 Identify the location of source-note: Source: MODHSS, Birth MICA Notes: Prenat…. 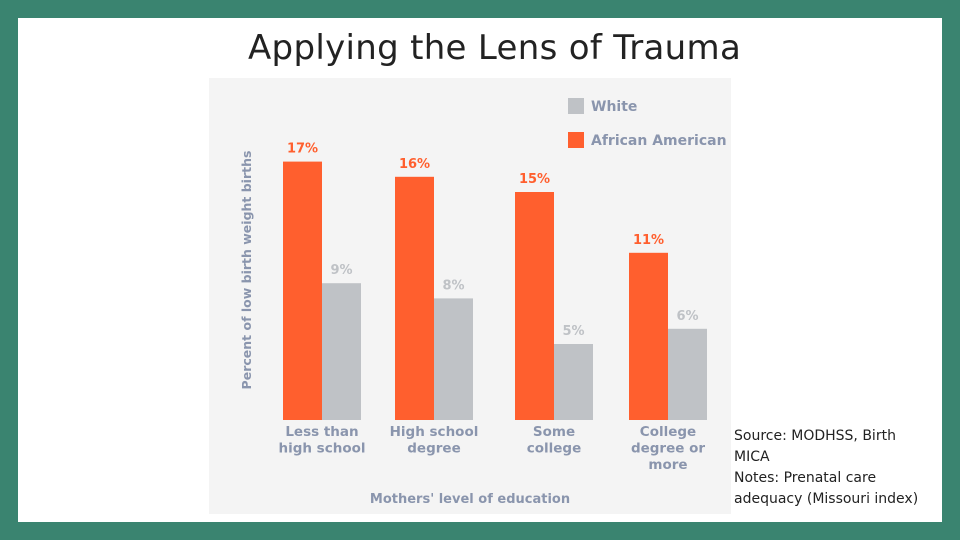
(834, 468).